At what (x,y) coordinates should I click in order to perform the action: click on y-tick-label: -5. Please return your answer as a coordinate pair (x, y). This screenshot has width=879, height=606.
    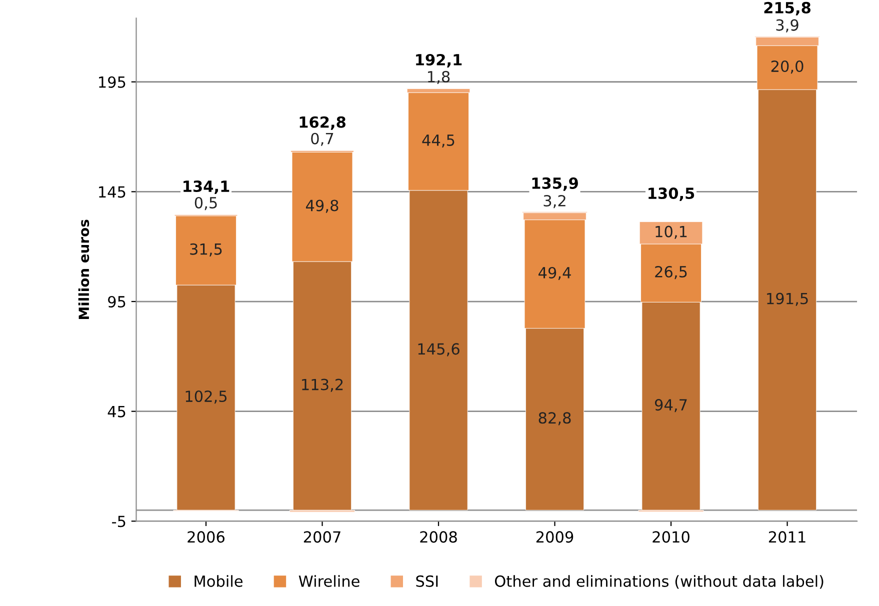
    Looking at the image, I should click on (119, 522).